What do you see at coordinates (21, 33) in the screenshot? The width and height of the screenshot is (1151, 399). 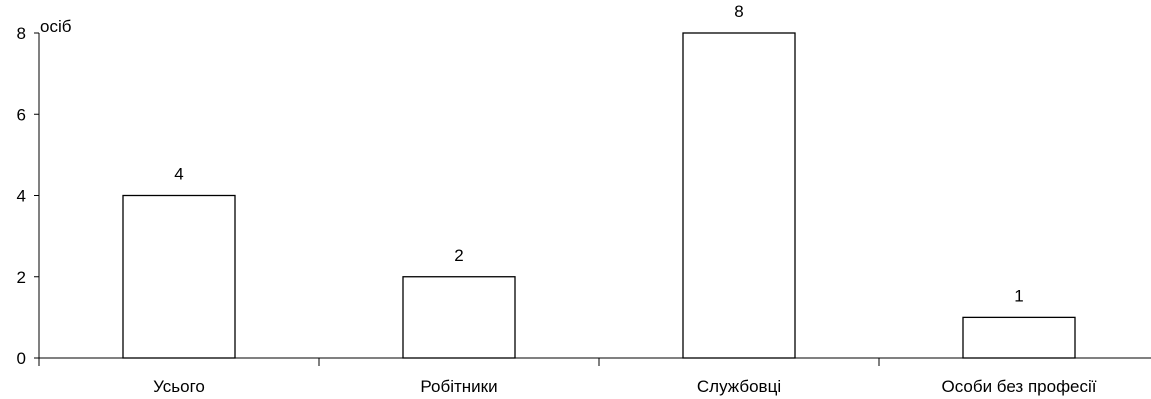 I see `y-tick-label: 8` at bounding box center [21, 33].